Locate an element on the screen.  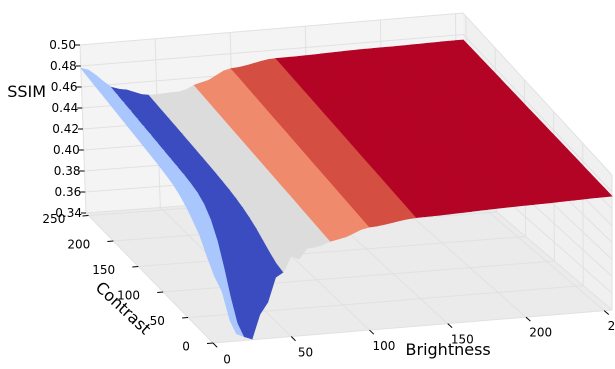
z-tick-label: 0.42 is located at coordinates (65, 129).